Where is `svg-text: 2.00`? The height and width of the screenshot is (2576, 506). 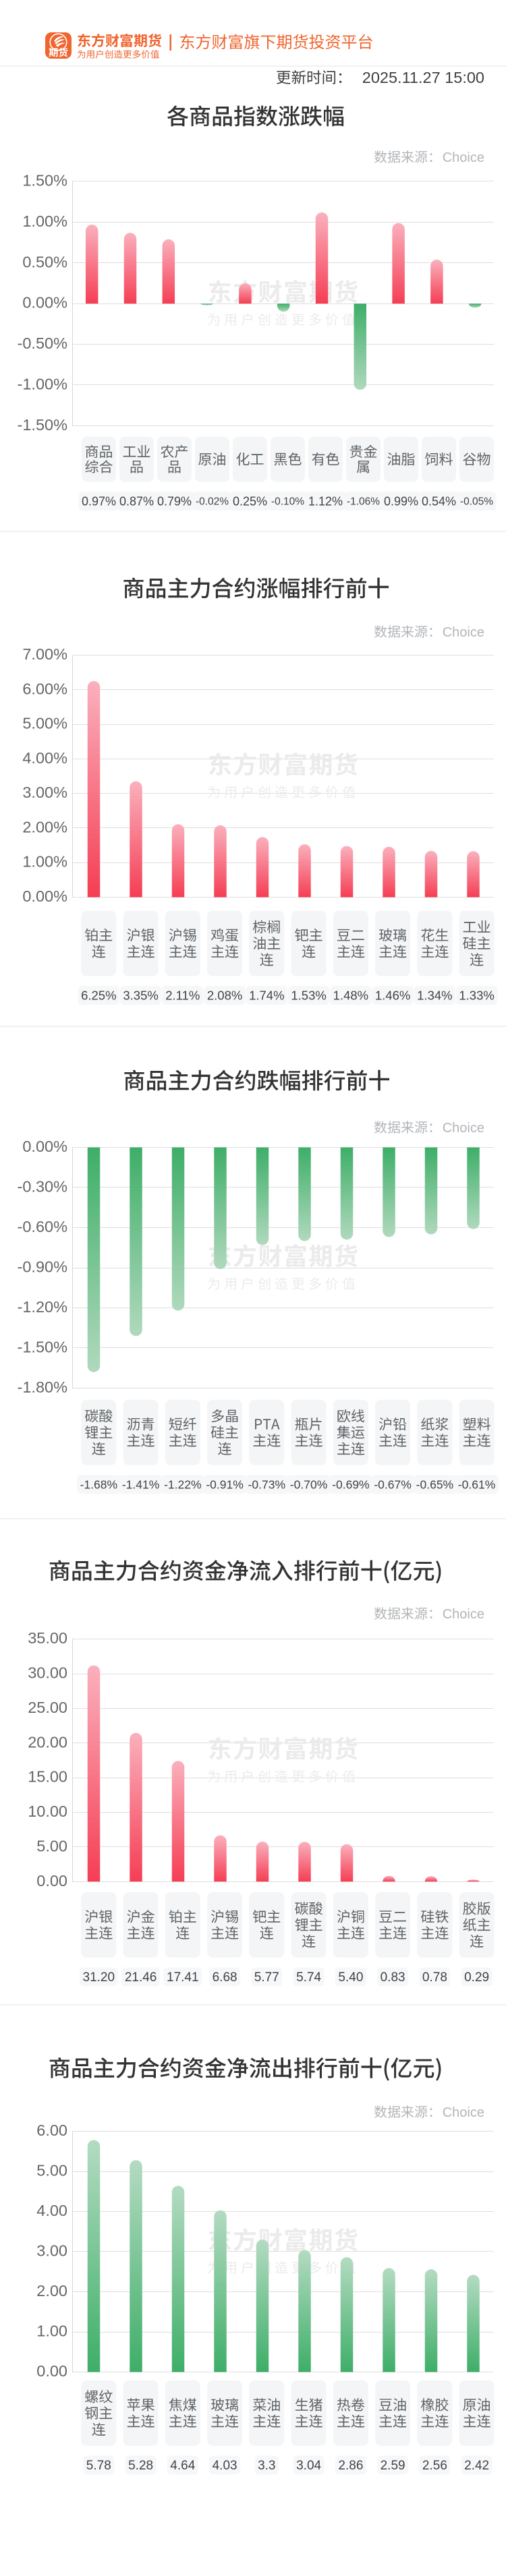 svg-text: 2.00 is located at coordinates (52, 2291).